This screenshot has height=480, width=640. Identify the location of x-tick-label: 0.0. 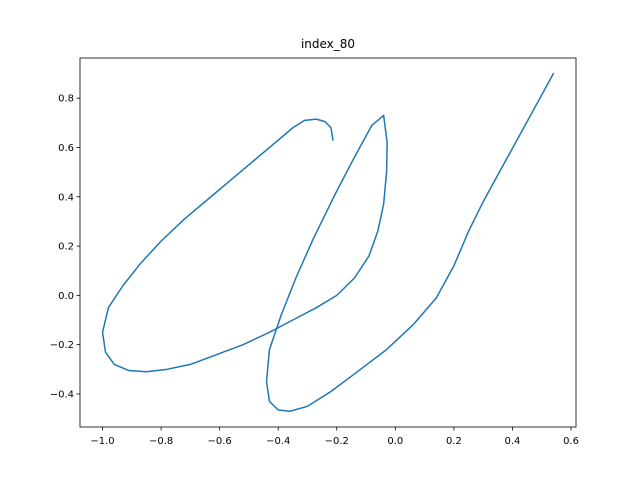
(395, 441).